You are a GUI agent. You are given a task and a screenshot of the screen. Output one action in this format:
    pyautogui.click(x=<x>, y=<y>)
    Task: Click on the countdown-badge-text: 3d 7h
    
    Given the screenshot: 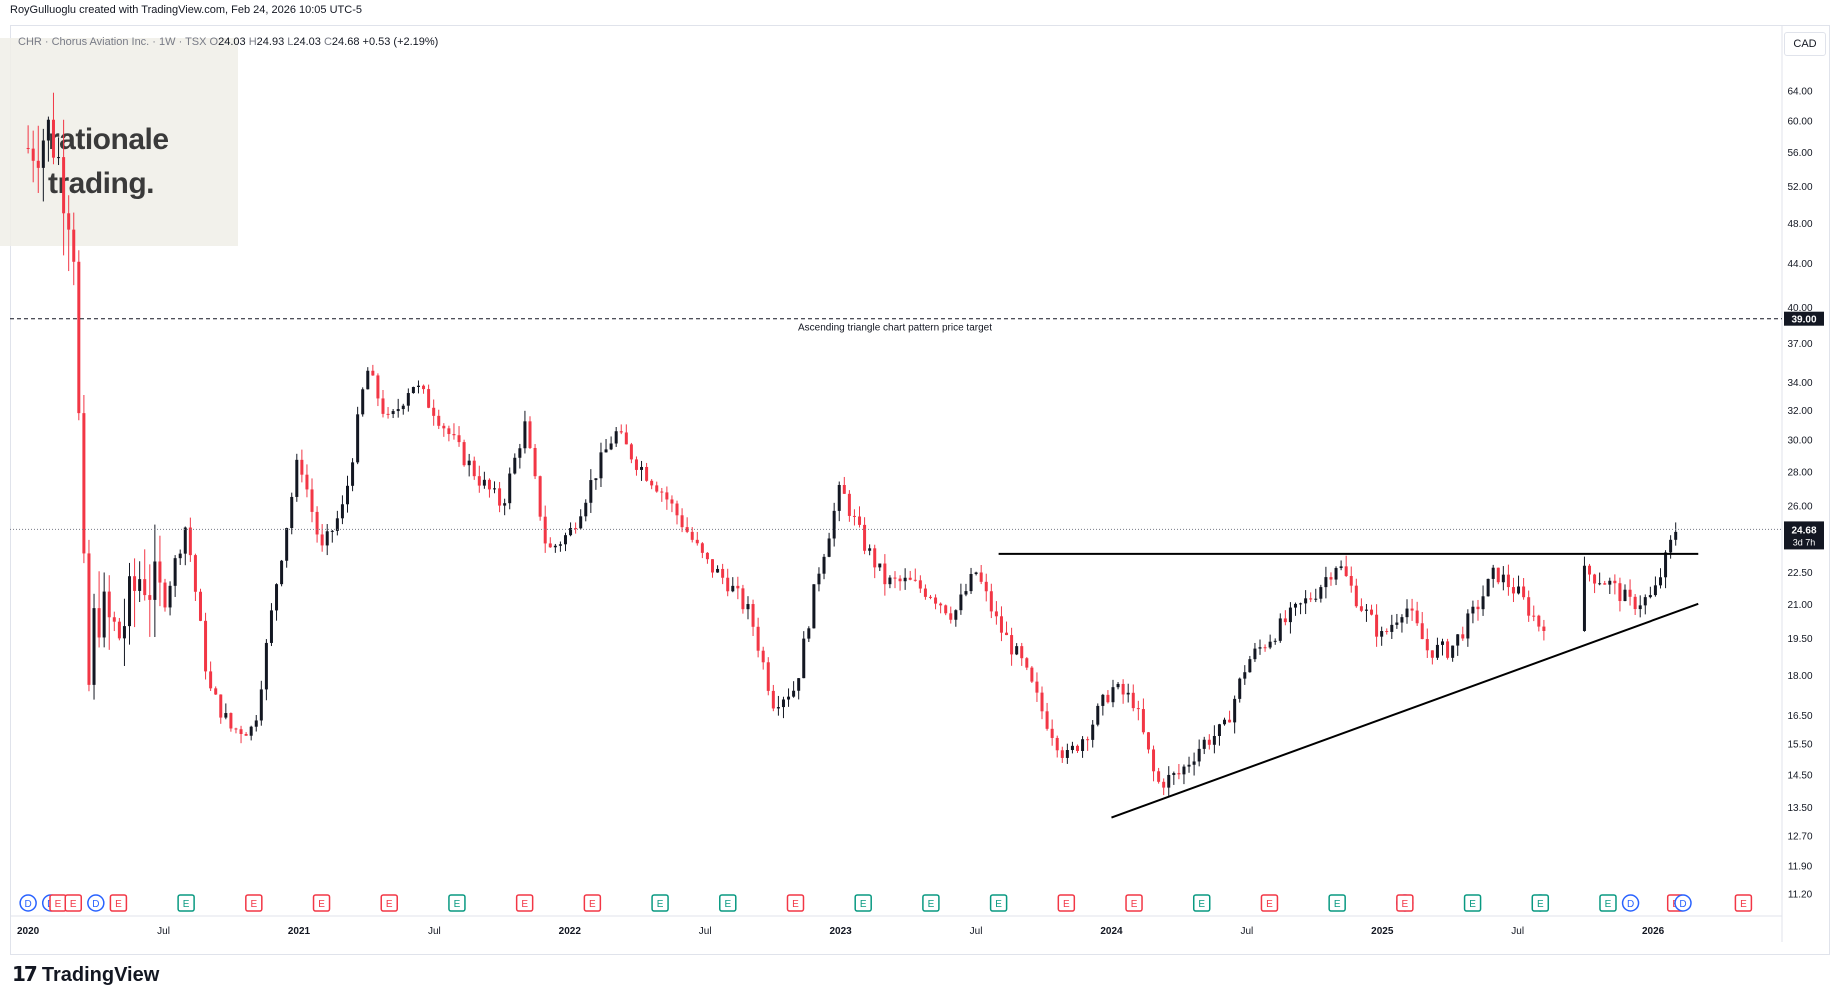 What is the action you would take?
    pyautogui.click(x=1804, y=542)
    